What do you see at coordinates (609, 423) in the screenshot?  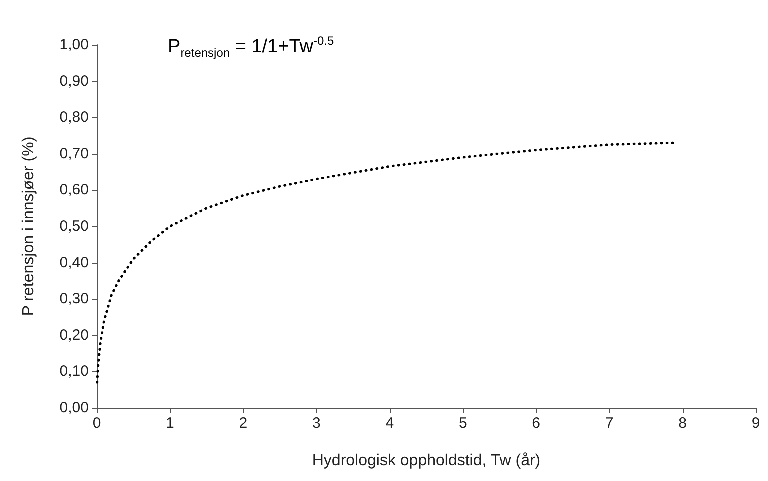 I see `x-tick-label: 7` at bounding box center [609, 423].